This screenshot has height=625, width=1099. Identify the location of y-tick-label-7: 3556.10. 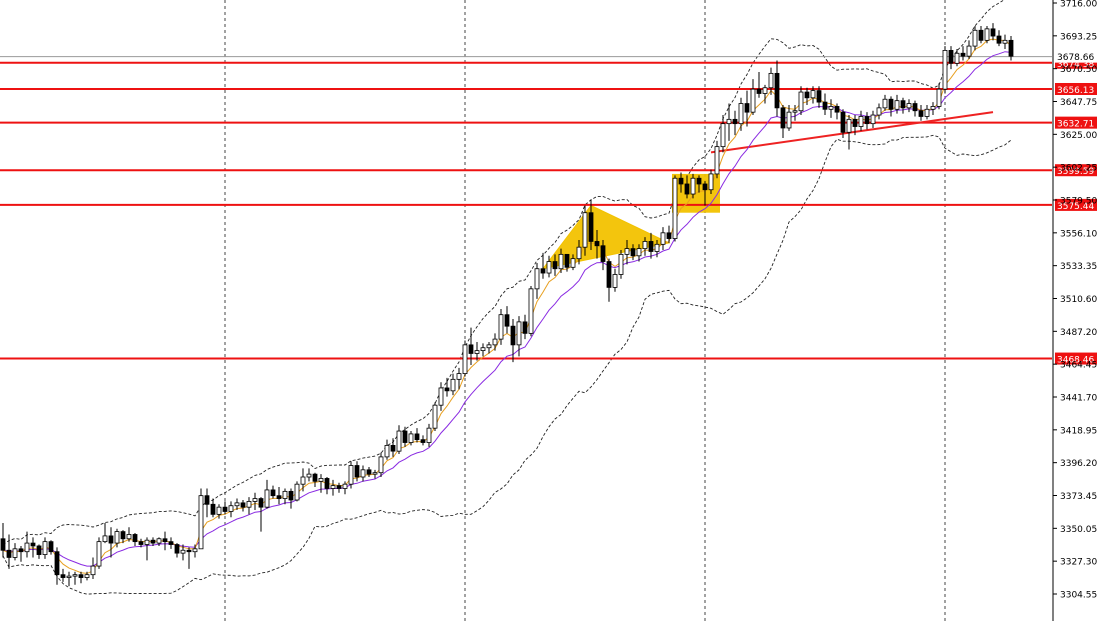
(1078, 234).